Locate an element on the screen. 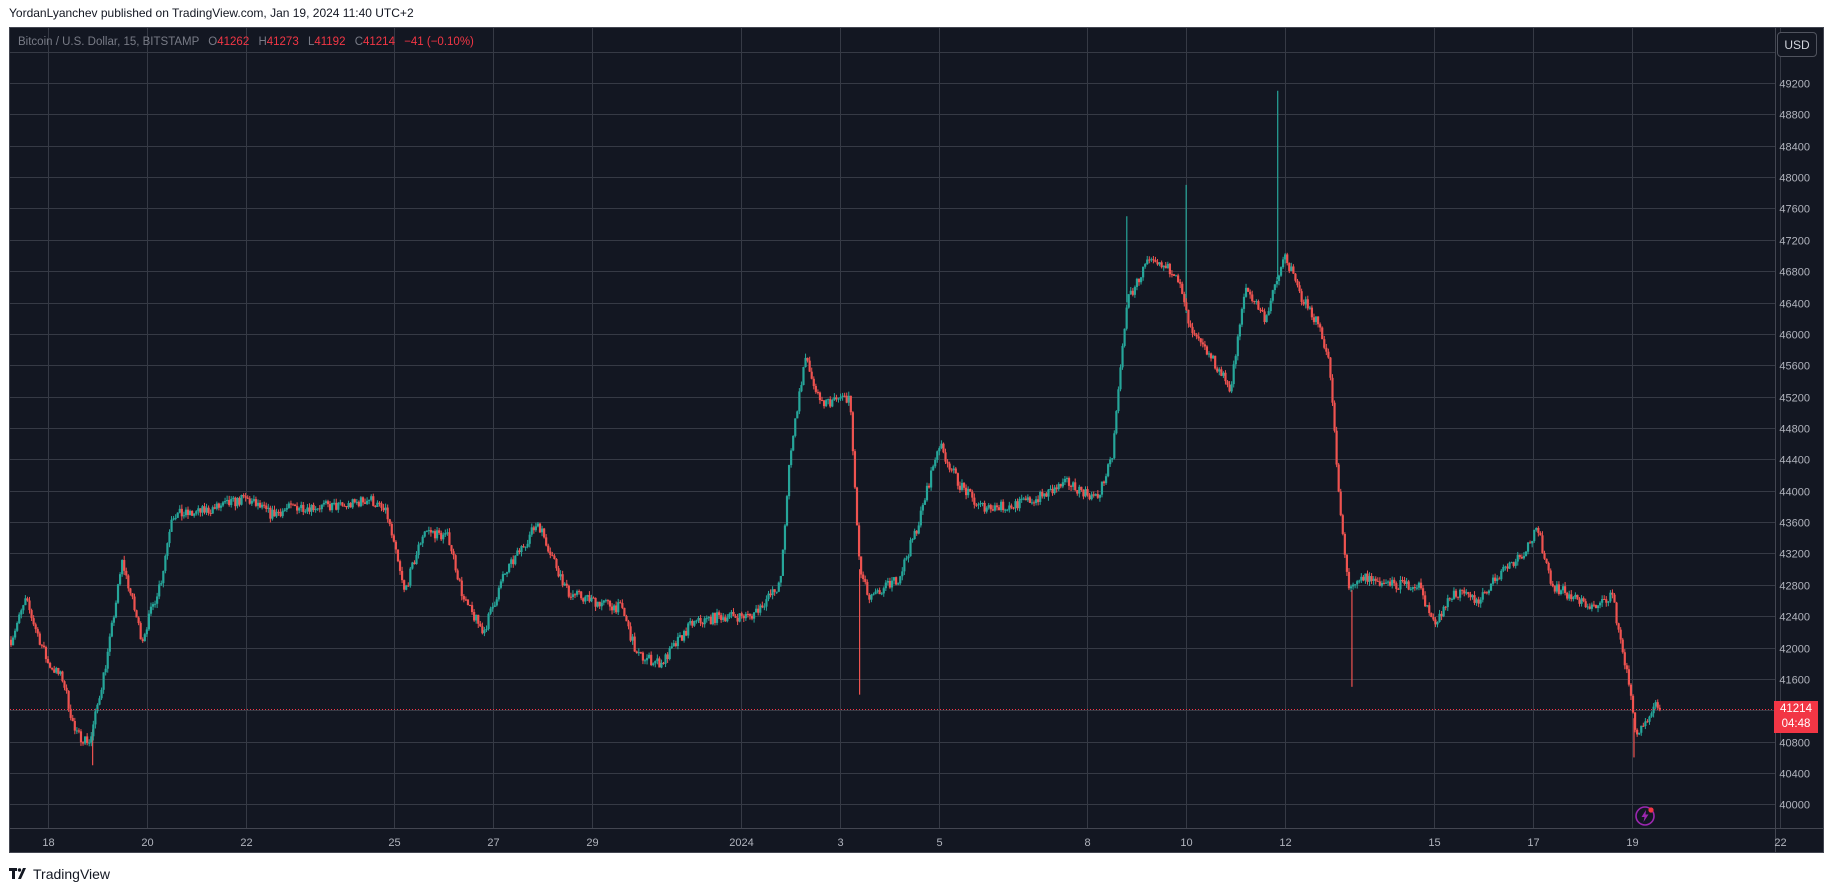 This screenshot has height=891, width=1835. y-axis-tick-label: 46800 is located at coordinates (1794, 273).